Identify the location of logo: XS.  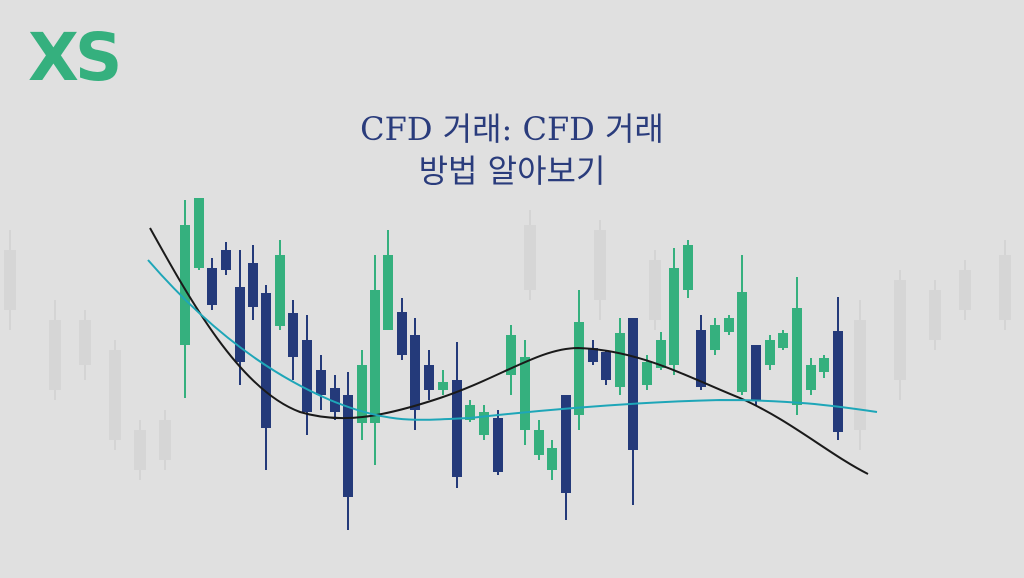
(73, 57).